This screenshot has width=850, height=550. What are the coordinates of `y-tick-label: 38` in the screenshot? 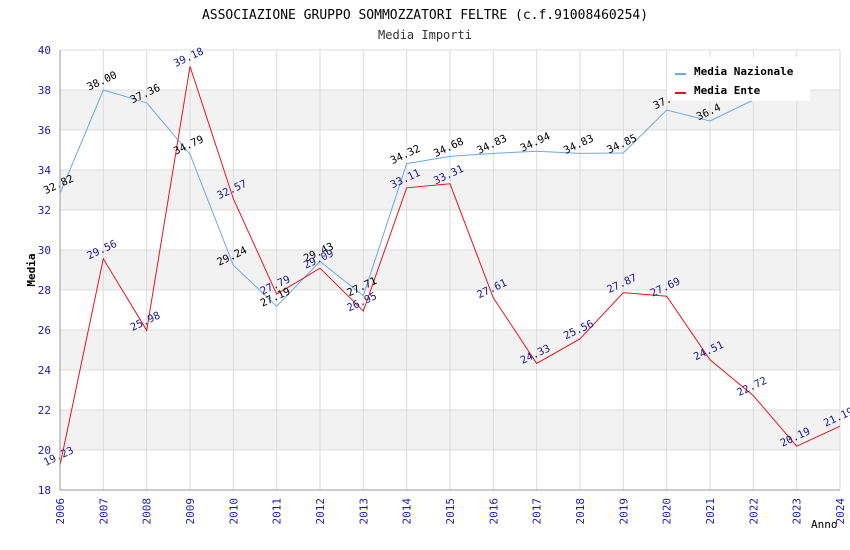 It's located at (44, 90).